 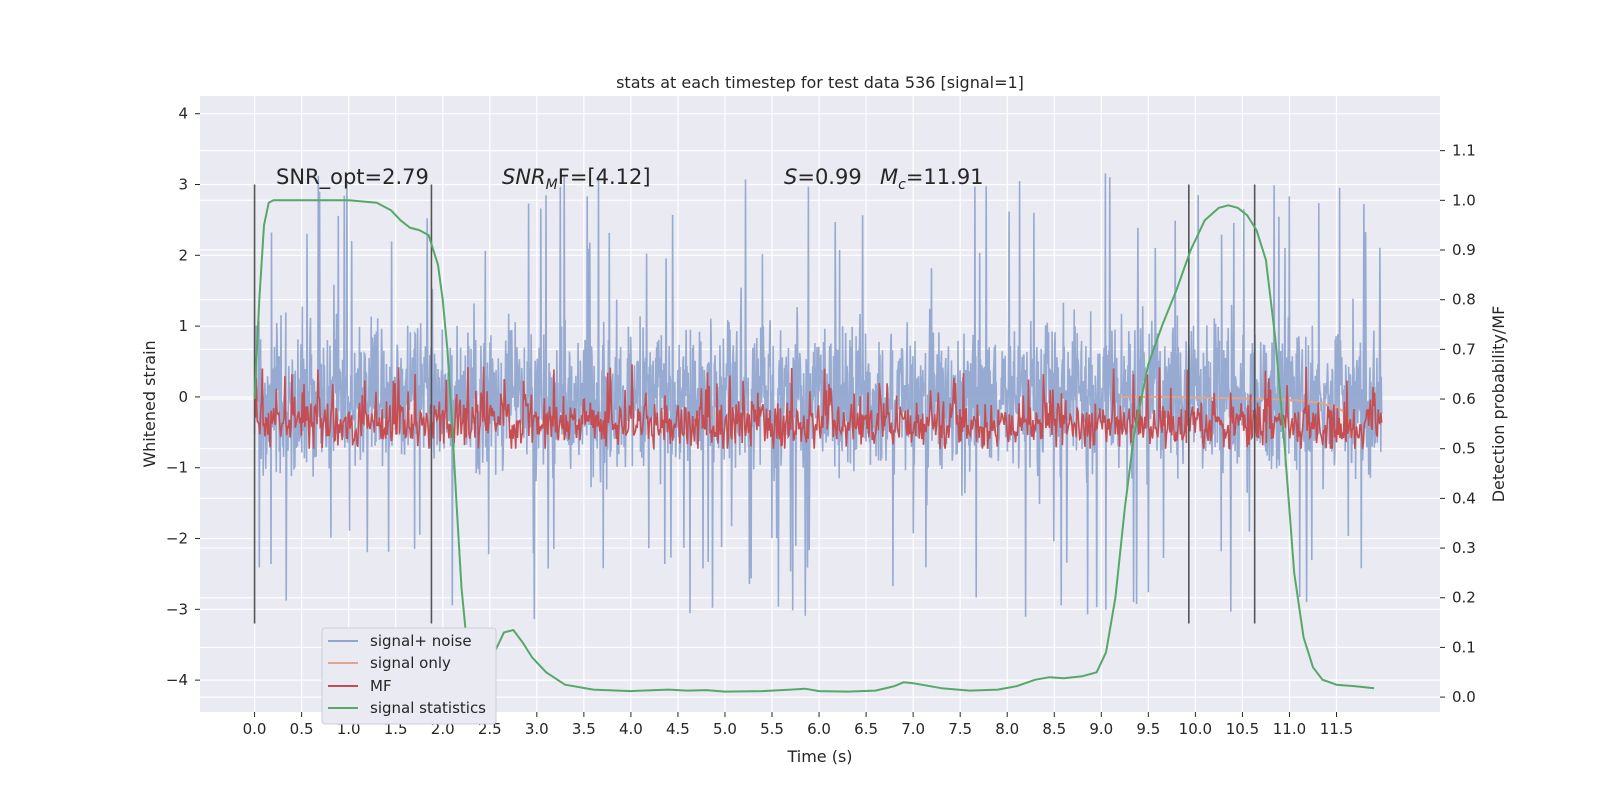 I want to click on annotation-mc: Mc=11.91, so click(x=932, y=179).